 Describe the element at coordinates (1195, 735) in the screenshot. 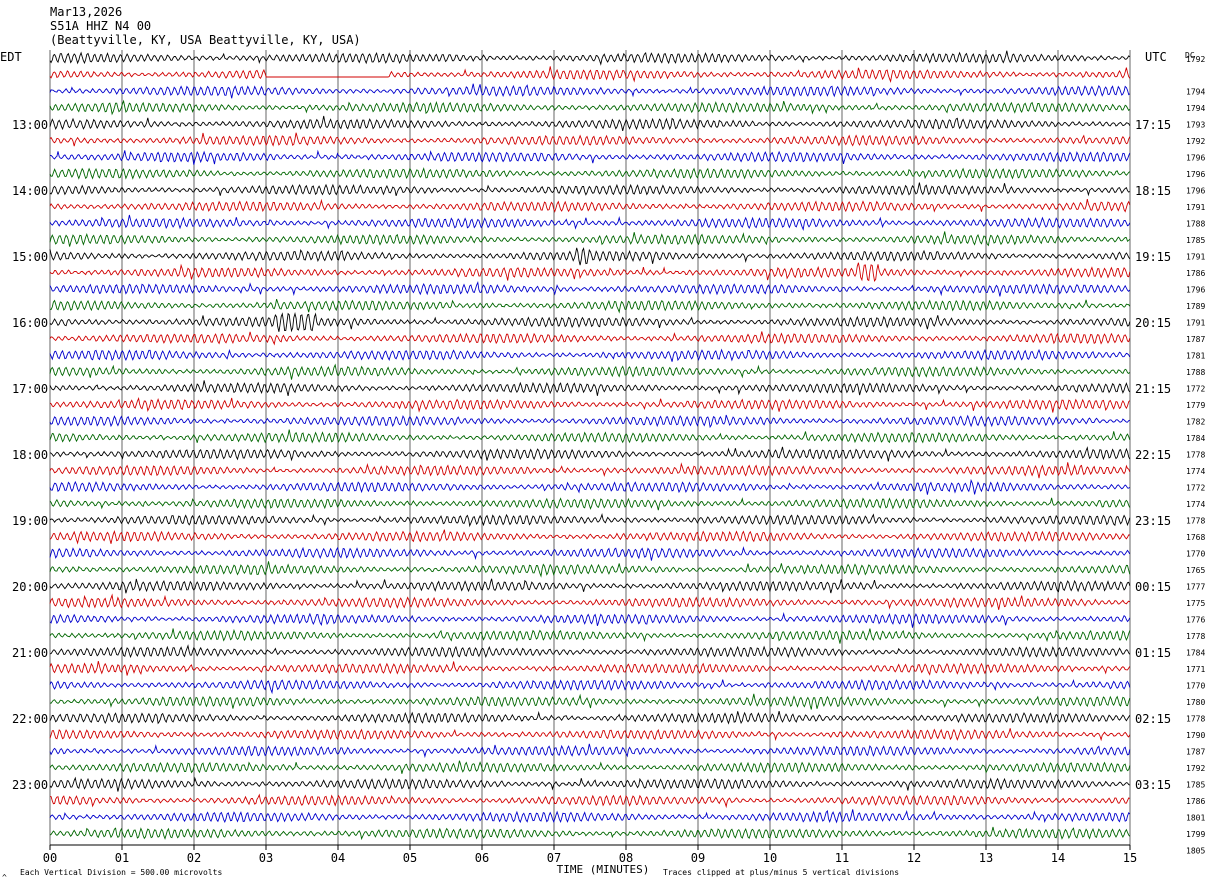

I see `dc-offset-label: 1790` at that location.